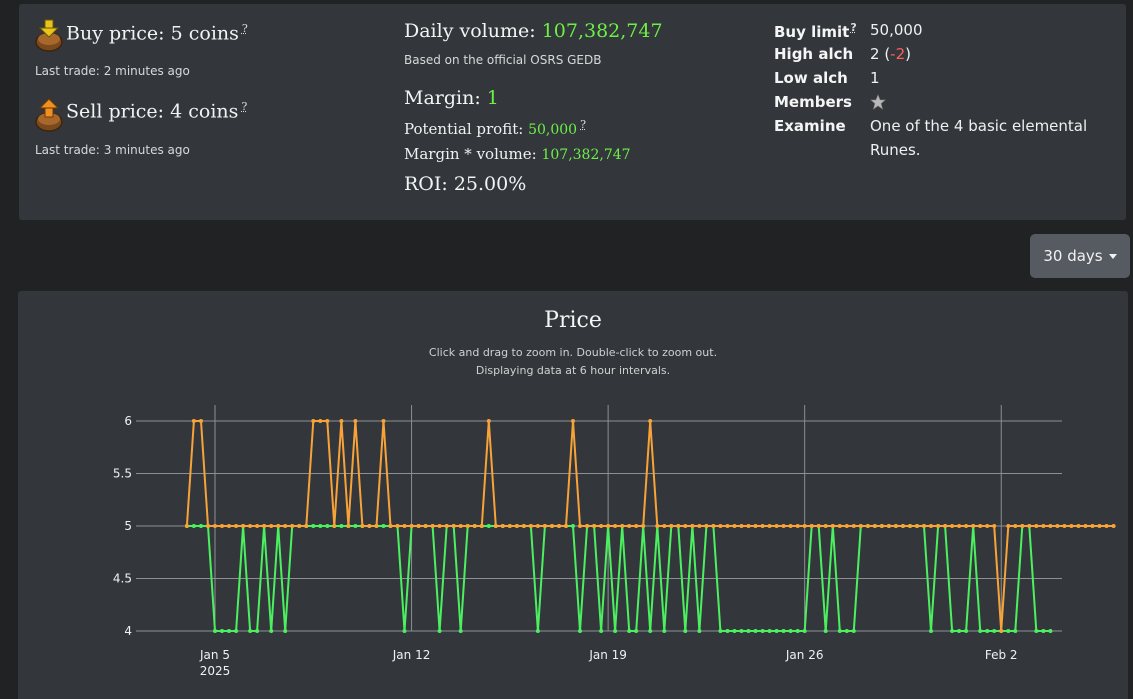  Describe the element at coordinates (853, 27) in the screenshot. I see `buy-limit-help-icon: ?` at that location.